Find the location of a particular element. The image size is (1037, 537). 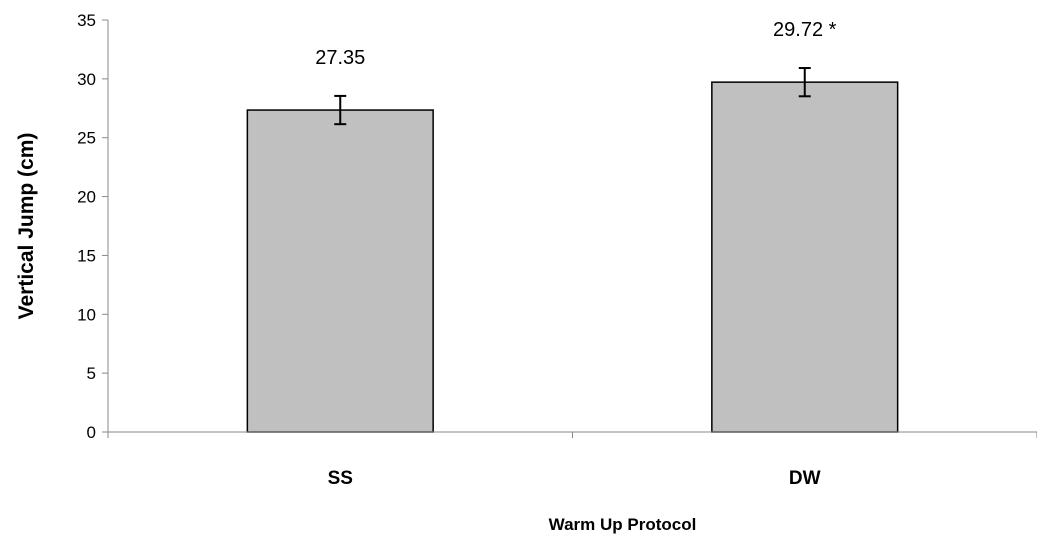

category-label-dw: DW is located at coordinates (805, 478).